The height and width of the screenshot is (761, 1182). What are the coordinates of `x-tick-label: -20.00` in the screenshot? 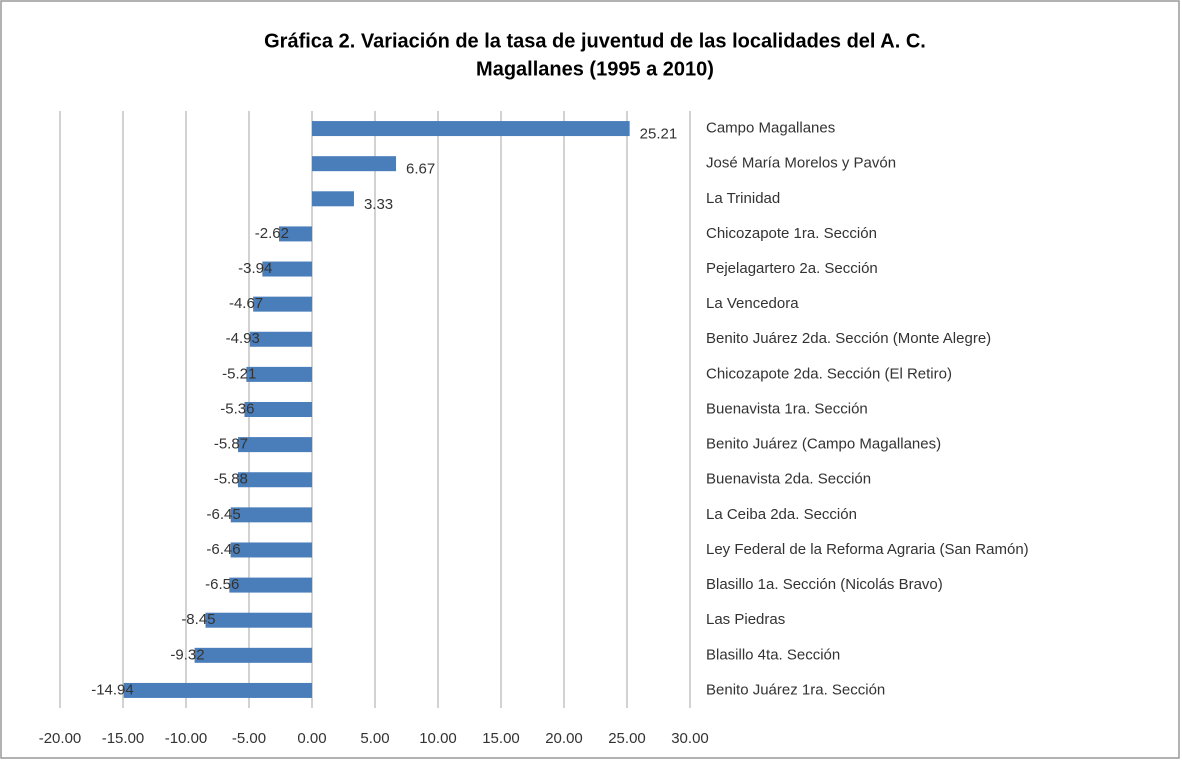 It's located at (60, 738).